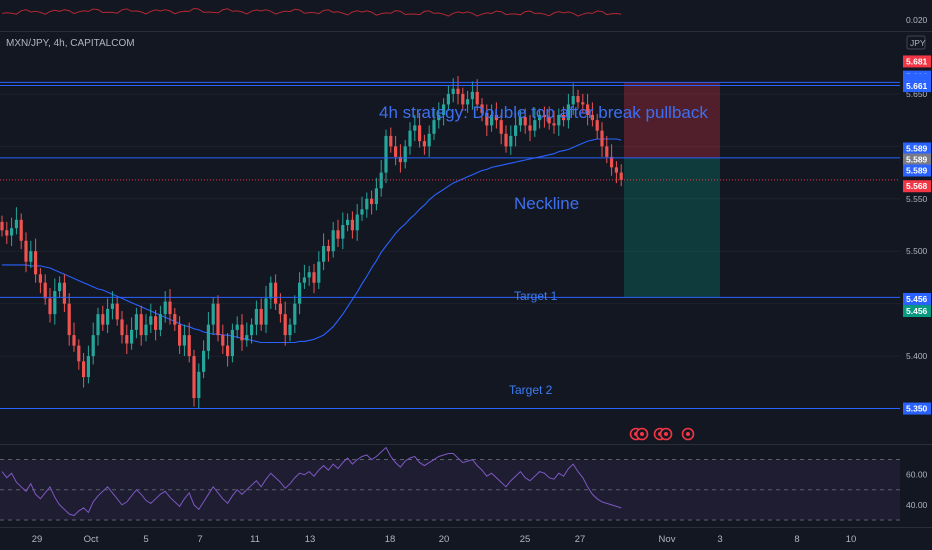 The width and height of the screenshot is (932, 550). Describe the element at coordinates (917, 61) in the screenshot. I see `price-tag: 5.681` at that location.